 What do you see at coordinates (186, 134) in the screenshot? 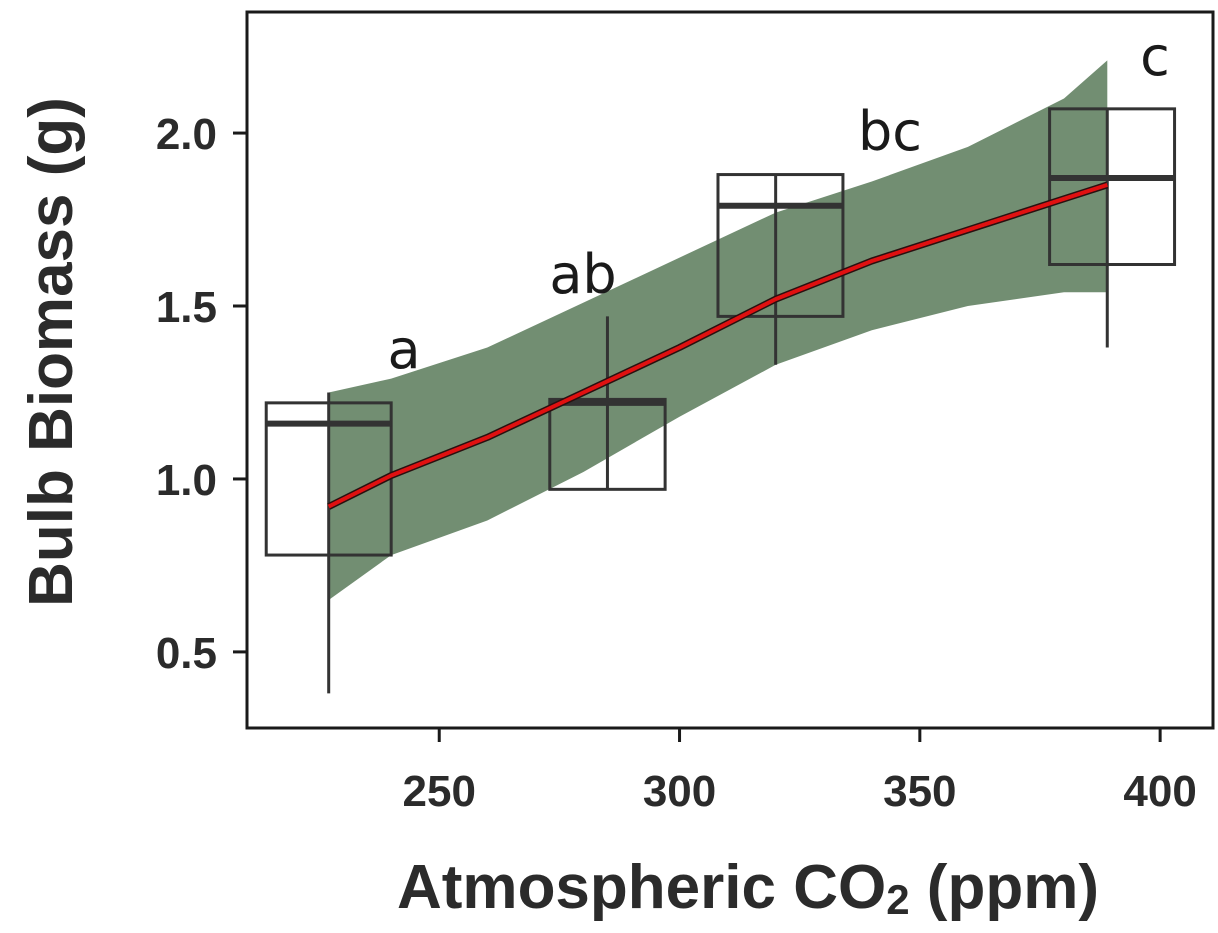
I see `y-tick-label: 2.0` at bounding box center [186, 134].